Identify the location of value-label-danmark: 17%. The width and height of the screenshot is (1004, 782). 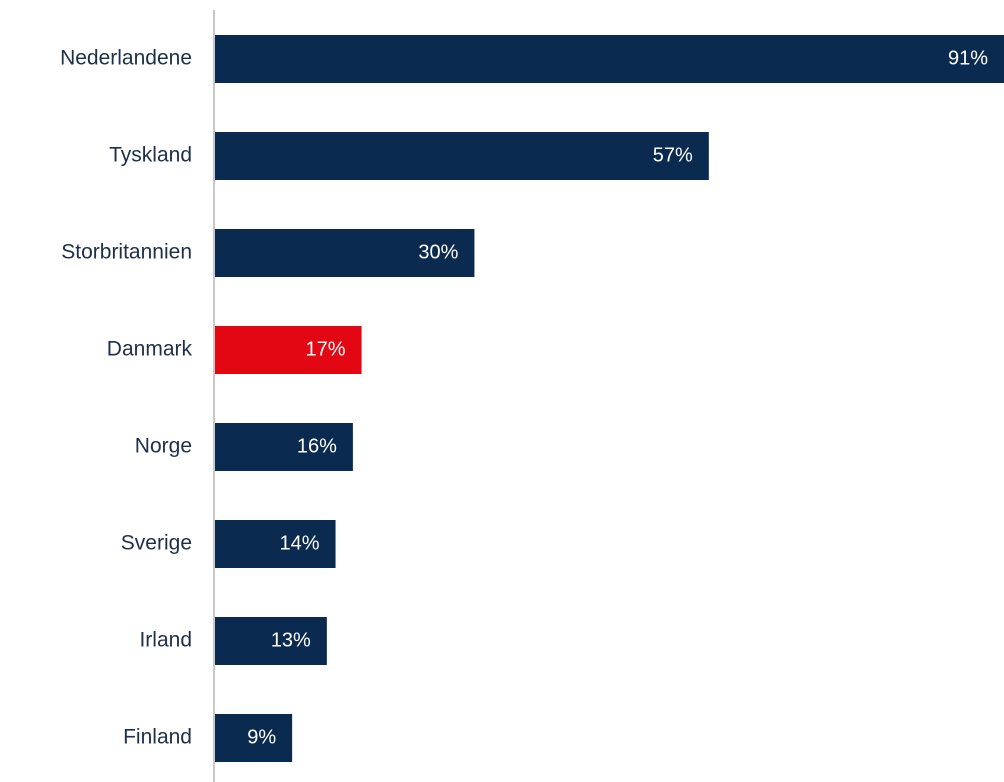
(326, 349).